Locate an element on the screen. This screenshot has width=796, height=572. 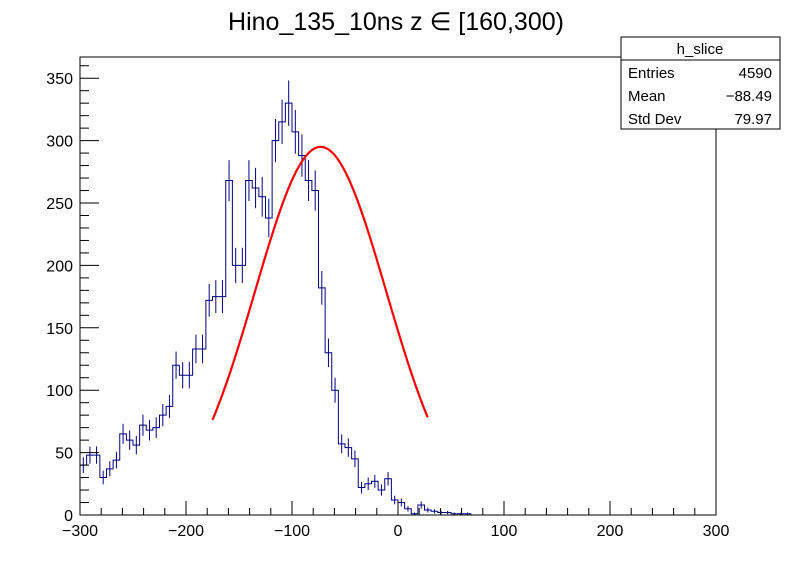
y-tick-label: 350 is located at coordinates (59, 79).